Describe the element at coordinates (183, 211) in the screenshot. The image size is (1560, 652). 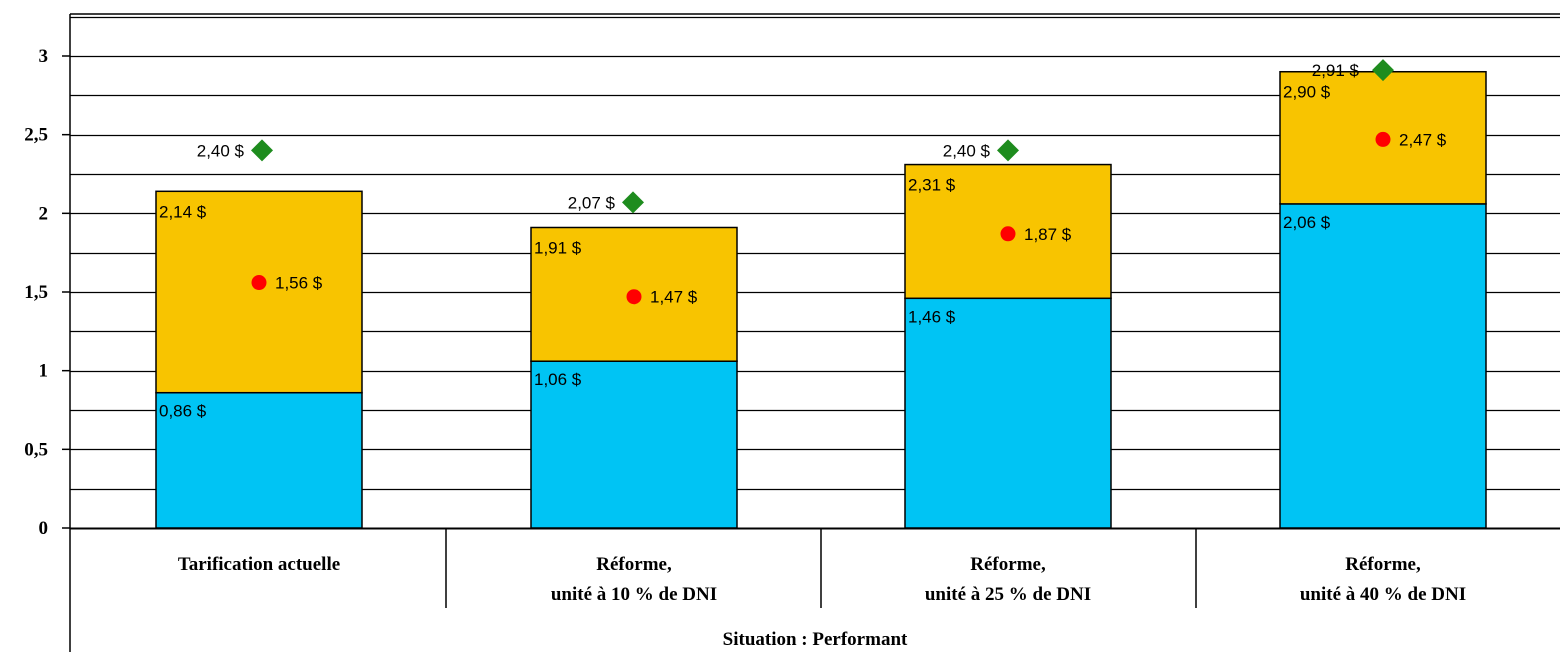
I see `data-label-top: 2,14 $` at that location.